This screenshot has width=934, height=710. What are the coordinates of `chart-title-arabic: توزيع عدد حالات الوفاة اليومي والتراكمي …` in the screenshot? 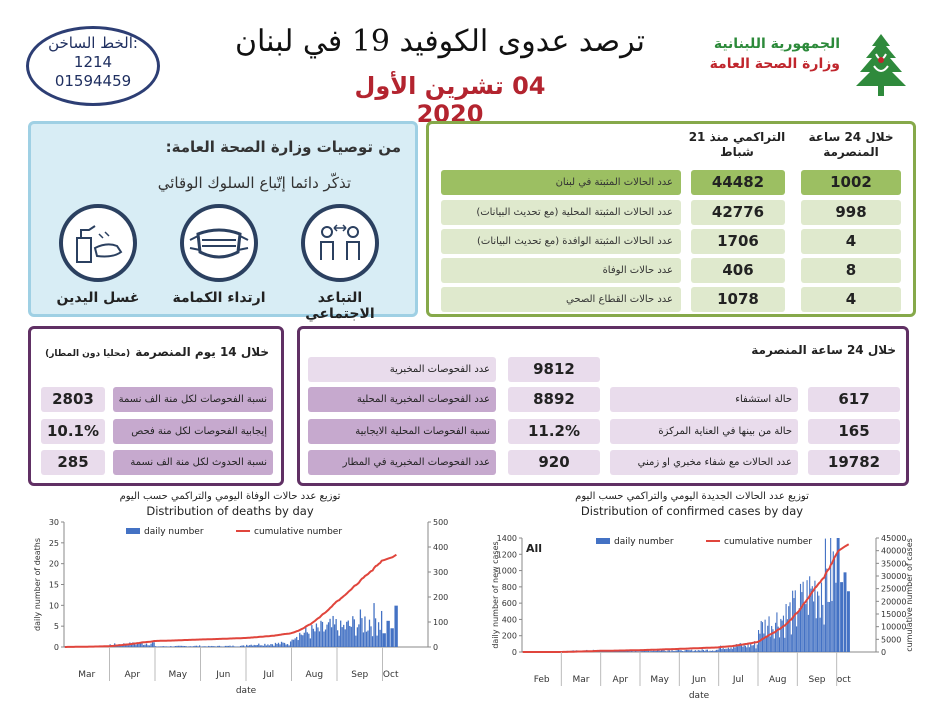 It's located at (230, 496).